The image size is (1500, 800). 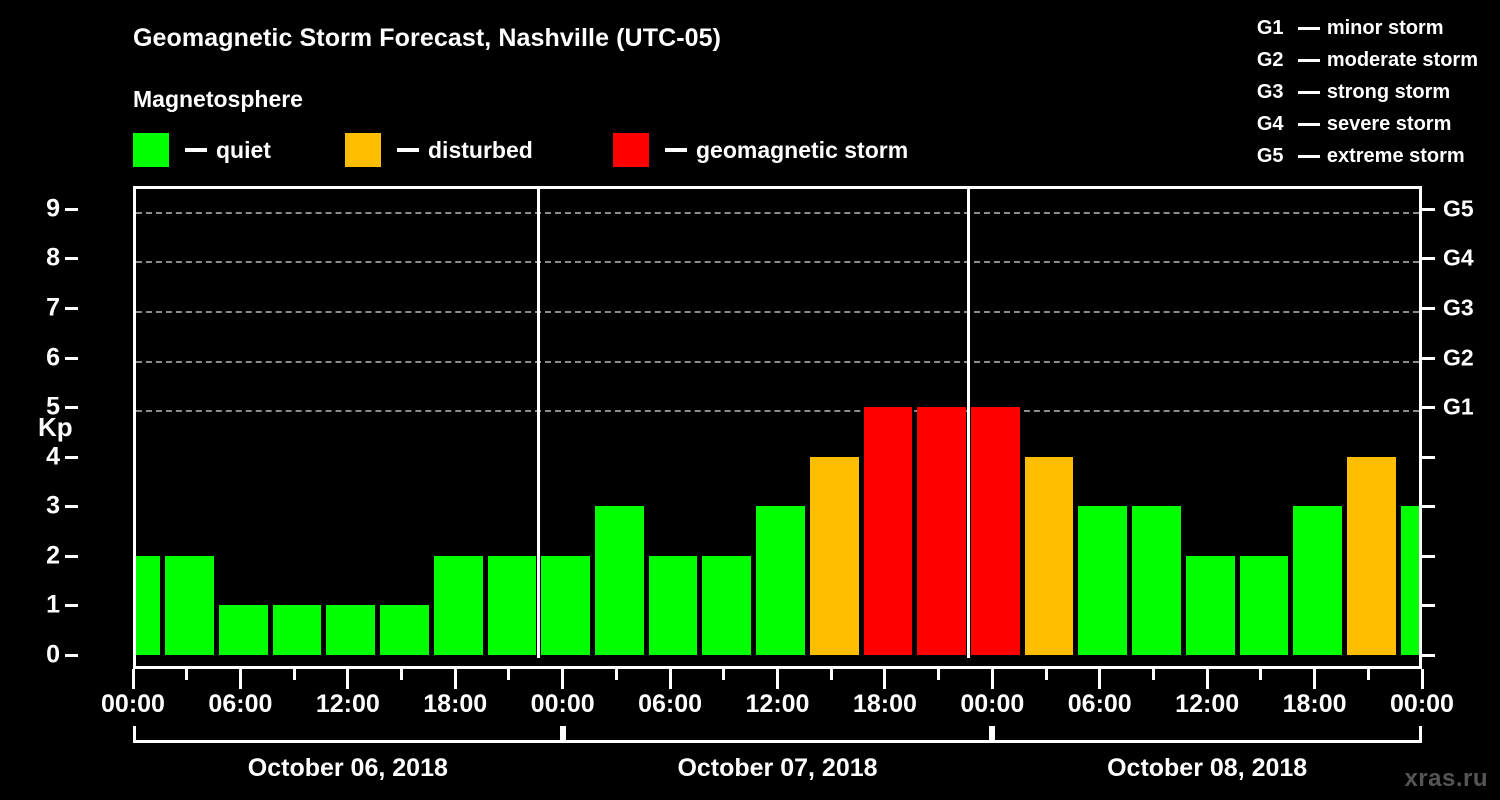 What do you see at coordinates (53, 505) in the screenshot?
I see `y-tick-label-3: 3` at bounding box center [53, 505].